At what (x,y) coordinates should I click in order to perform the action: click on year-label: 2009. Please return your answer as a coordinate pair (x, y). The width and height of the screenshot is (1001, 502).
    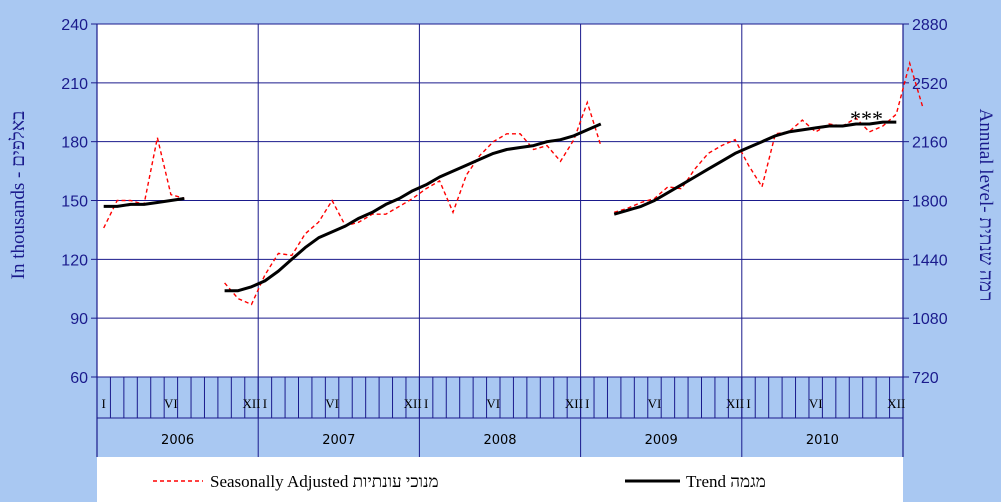
    Looking at the image, I should click on (661, 440).